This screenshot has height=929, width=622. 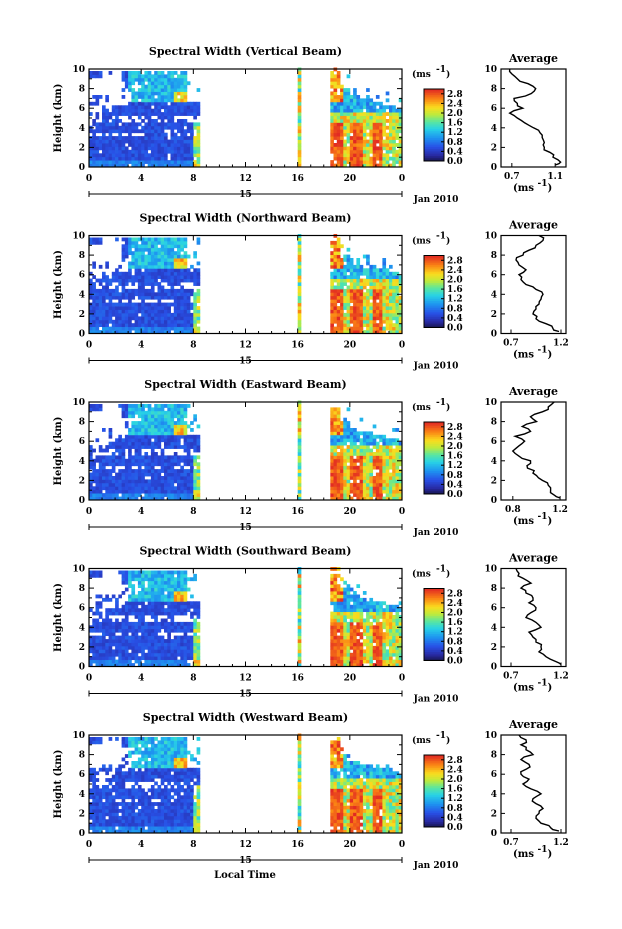 What do you see at coordinates (297, 179) in the screenshot?
I see `x-tick-label: 16` at bounding box center [297, 179].